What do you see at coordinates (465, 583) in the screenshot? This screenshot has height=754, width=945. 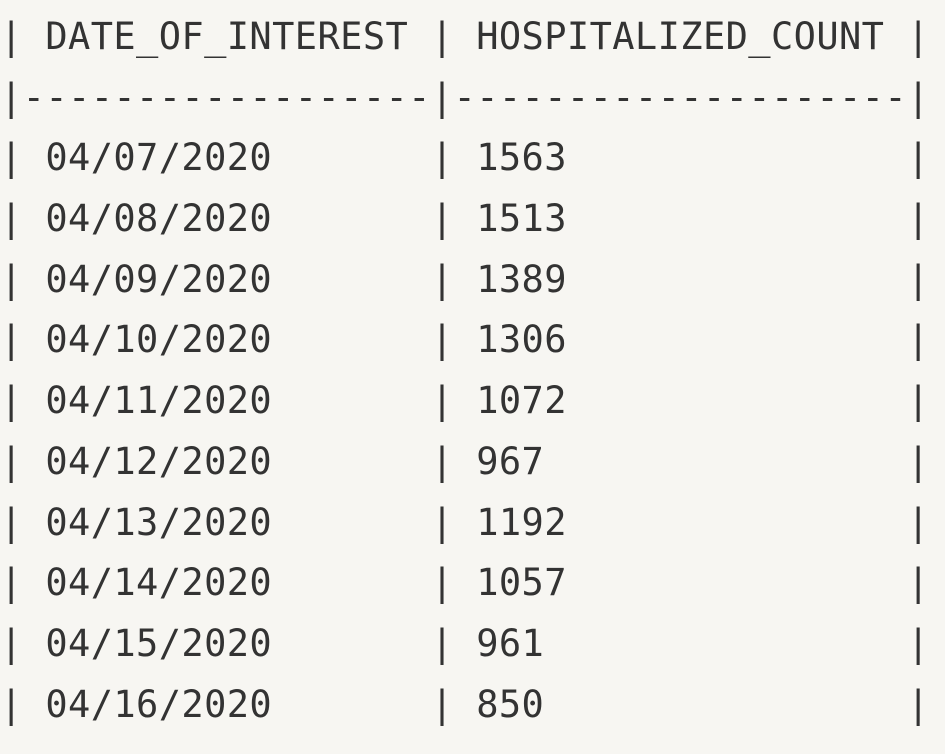 I see `table-row: | 04/14/2020 | 1057 |` at bounding box center [465, 583].